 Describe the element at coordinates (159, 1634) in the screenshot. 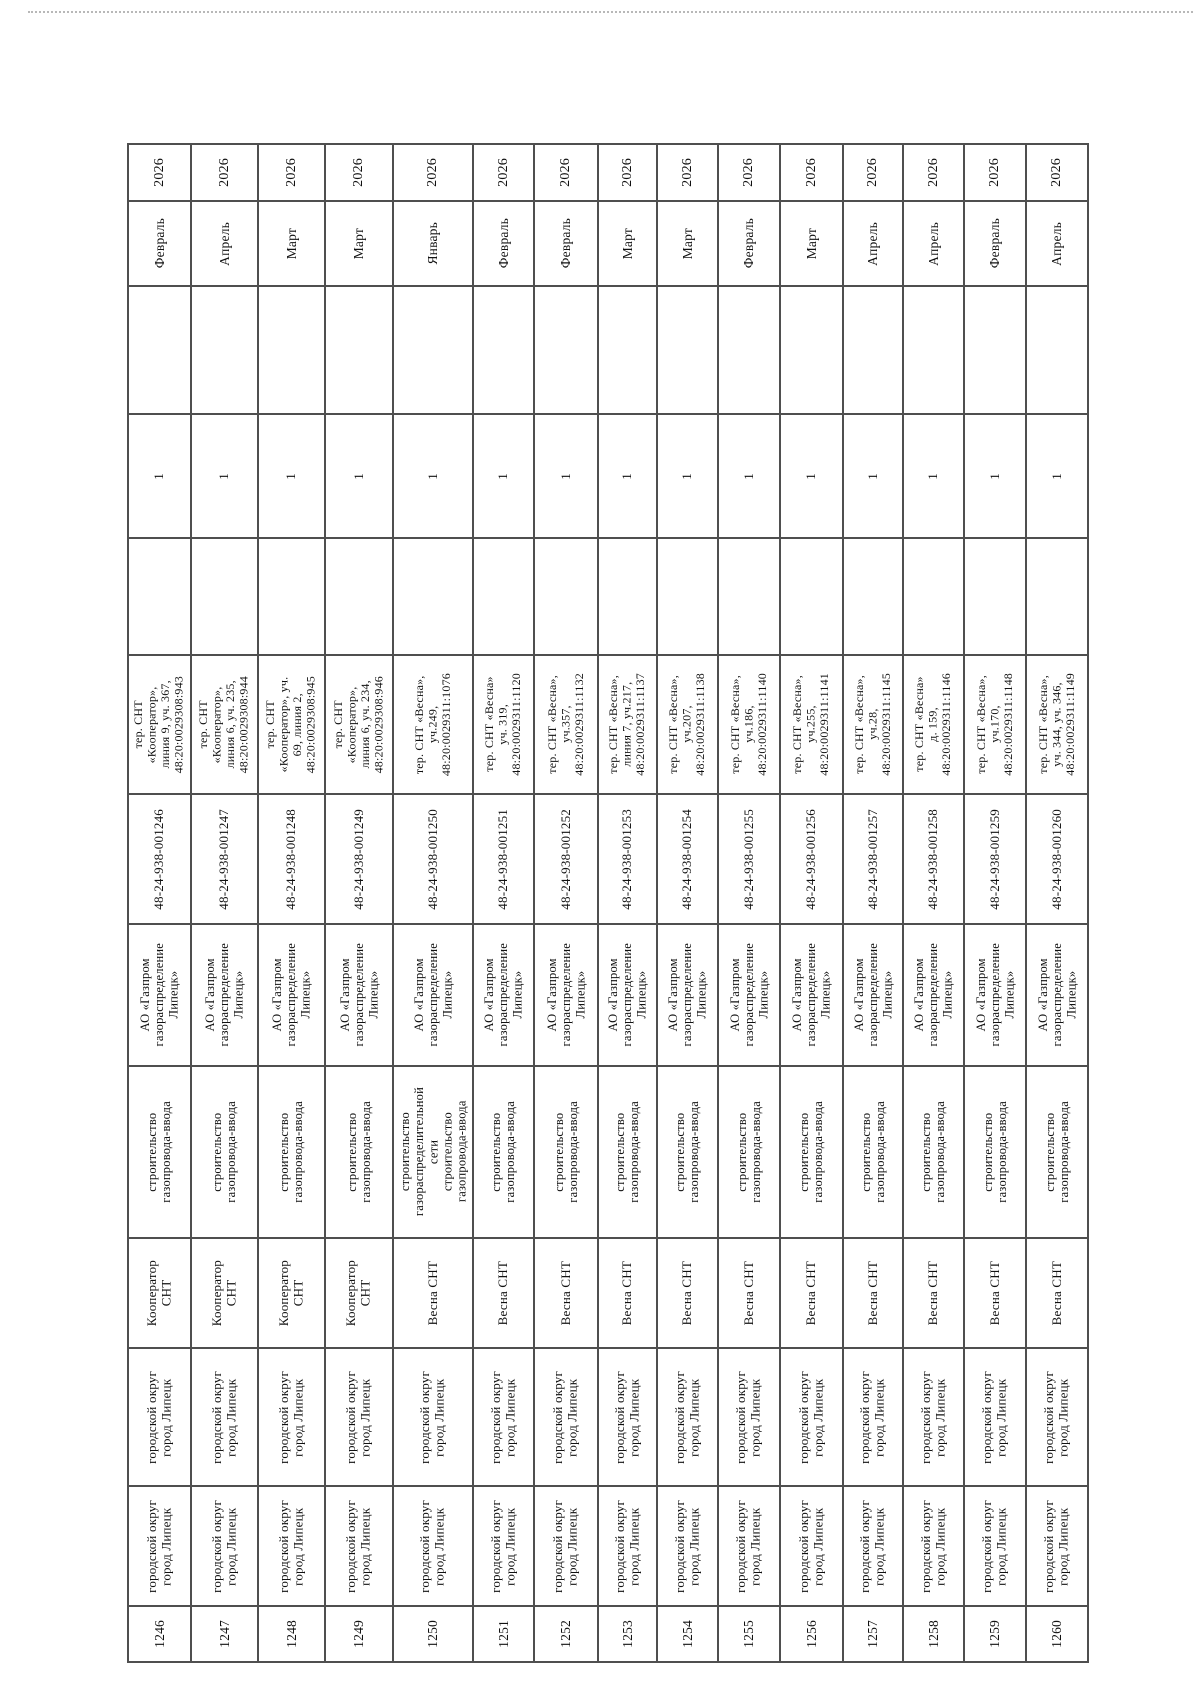

I see `num-text: 1246` at that location.